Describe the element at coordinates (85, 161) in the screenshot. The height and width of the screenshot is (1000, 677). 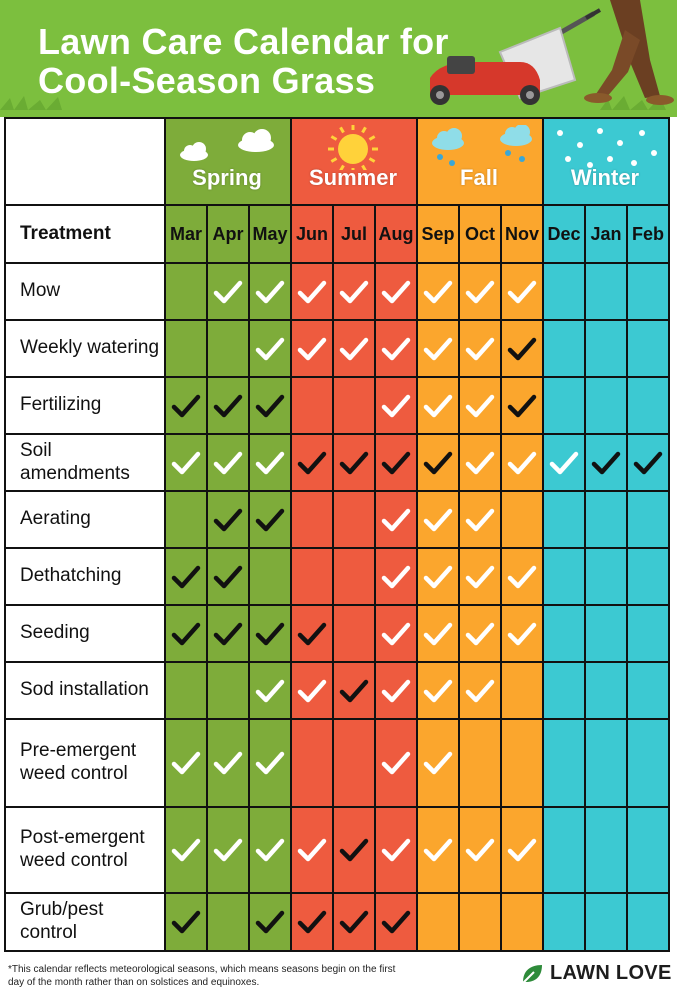
I see `corner-cell` at that location.